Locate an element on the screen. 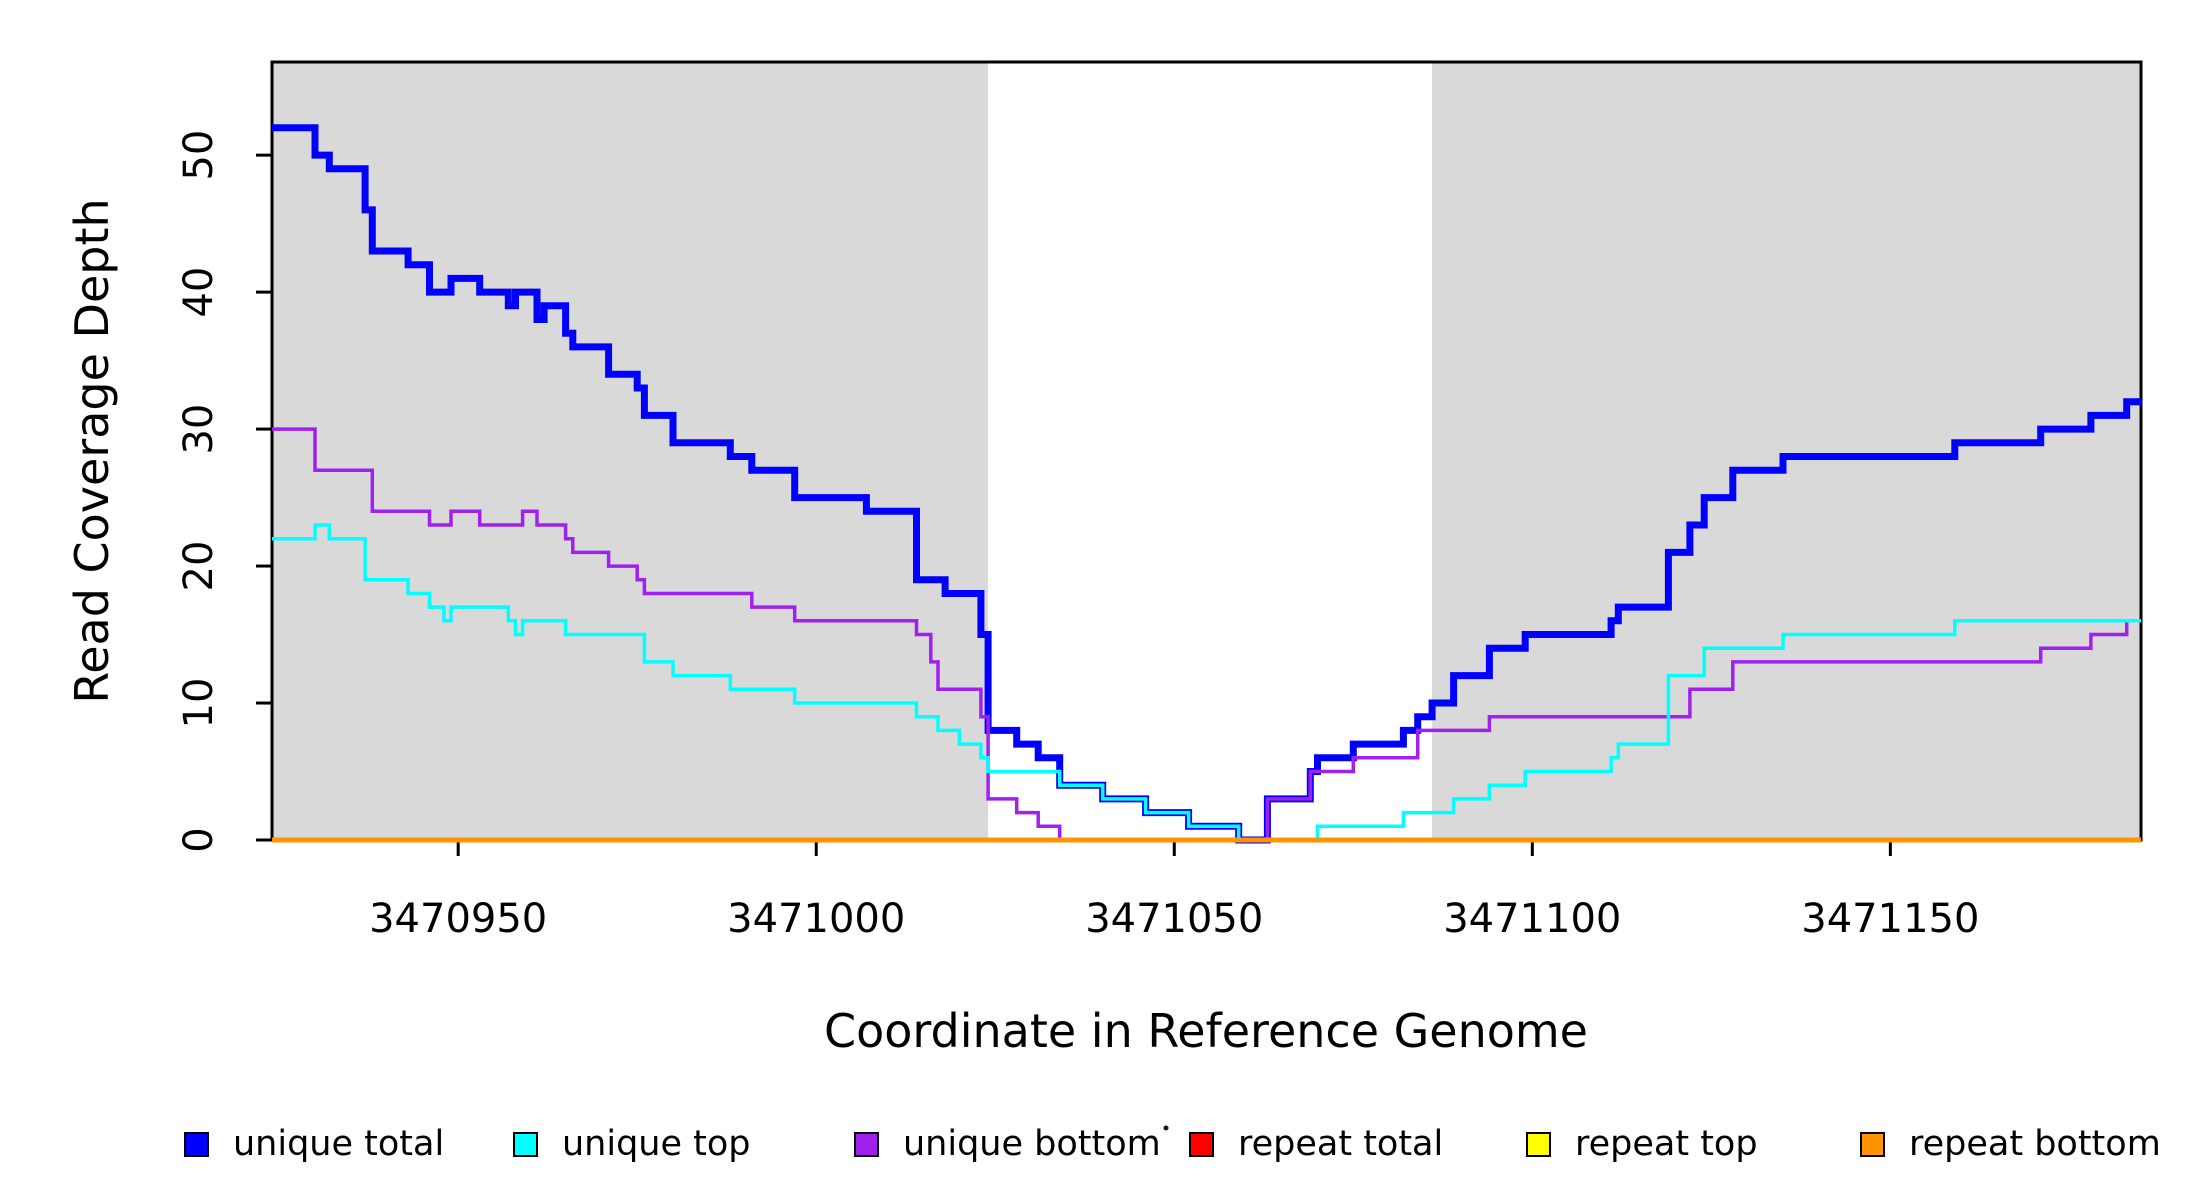 This screenshot has width=2200, height=1200. legend-label: repeat total is located at coordinates (1341, 1144).